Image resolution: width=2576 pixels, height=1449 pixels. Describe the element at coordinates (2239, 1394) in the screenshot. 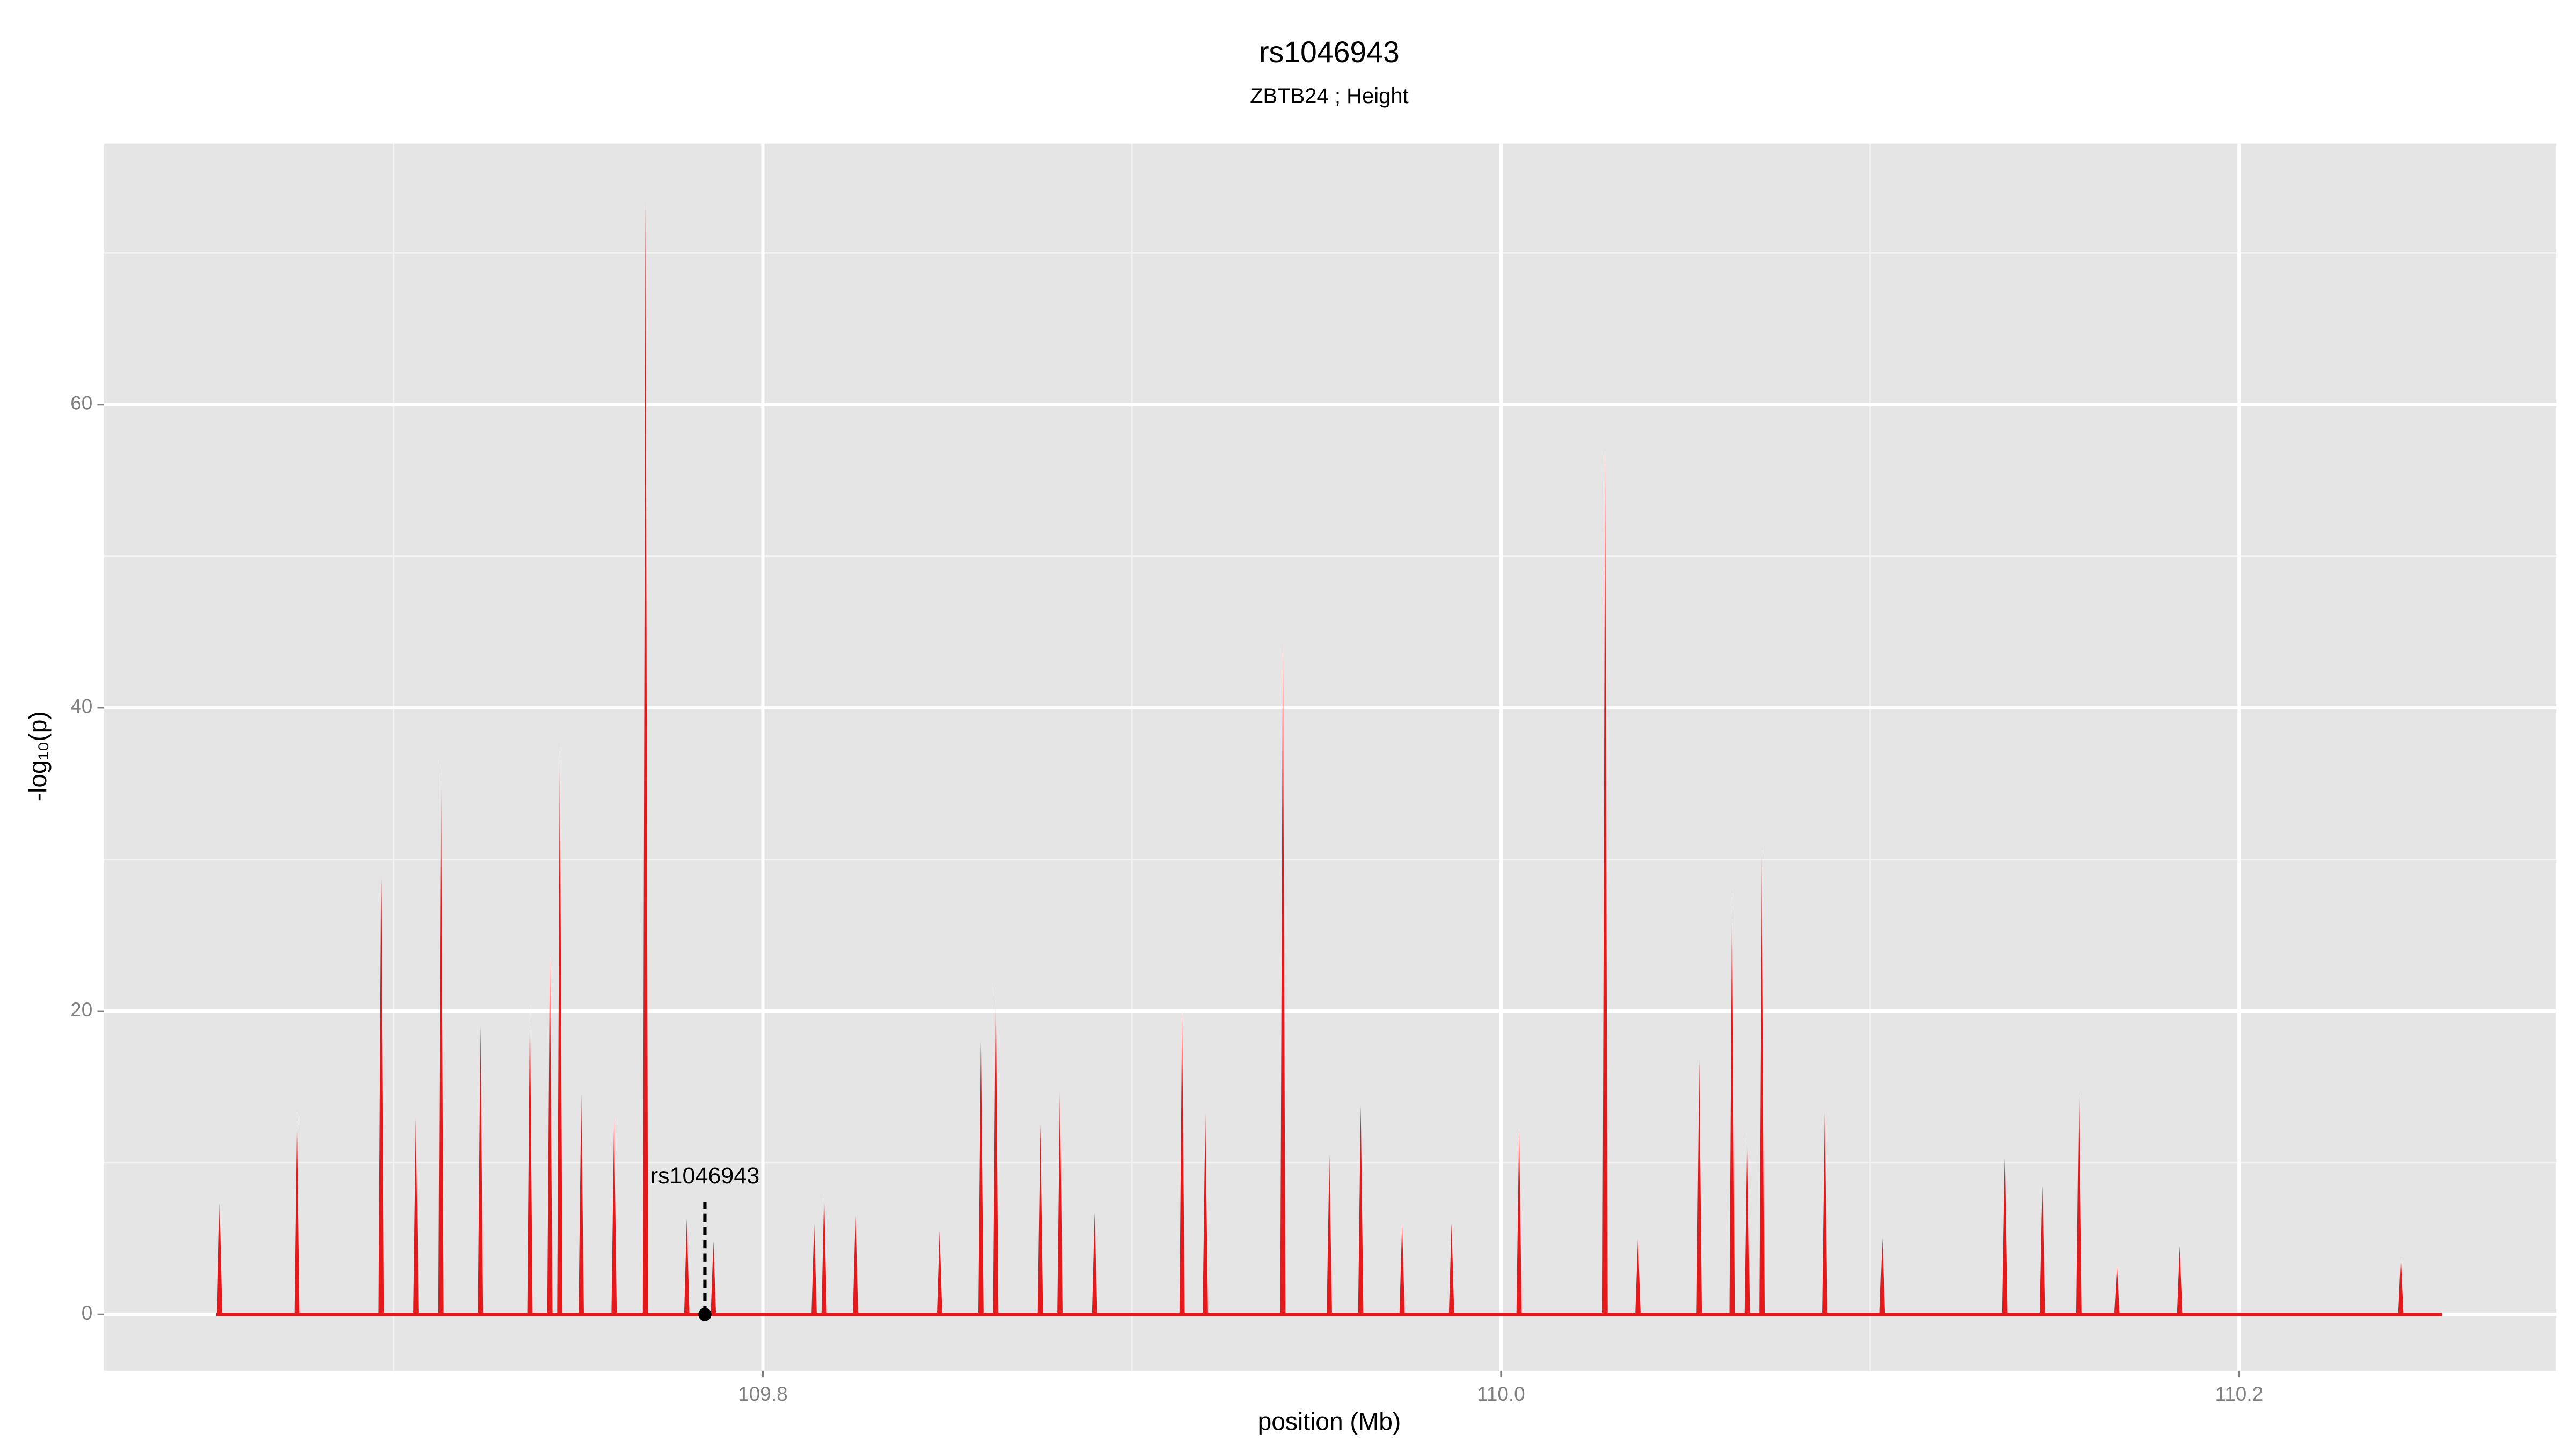

I see `x-tick-label: 110.2` at that location.